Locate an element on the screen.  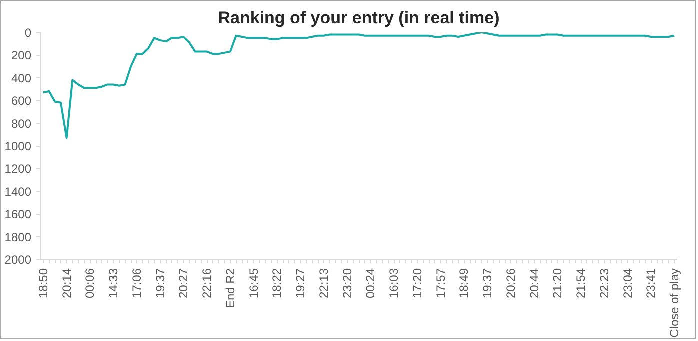
x-tick-label: 19:27 is located at coordinates (301, 283).